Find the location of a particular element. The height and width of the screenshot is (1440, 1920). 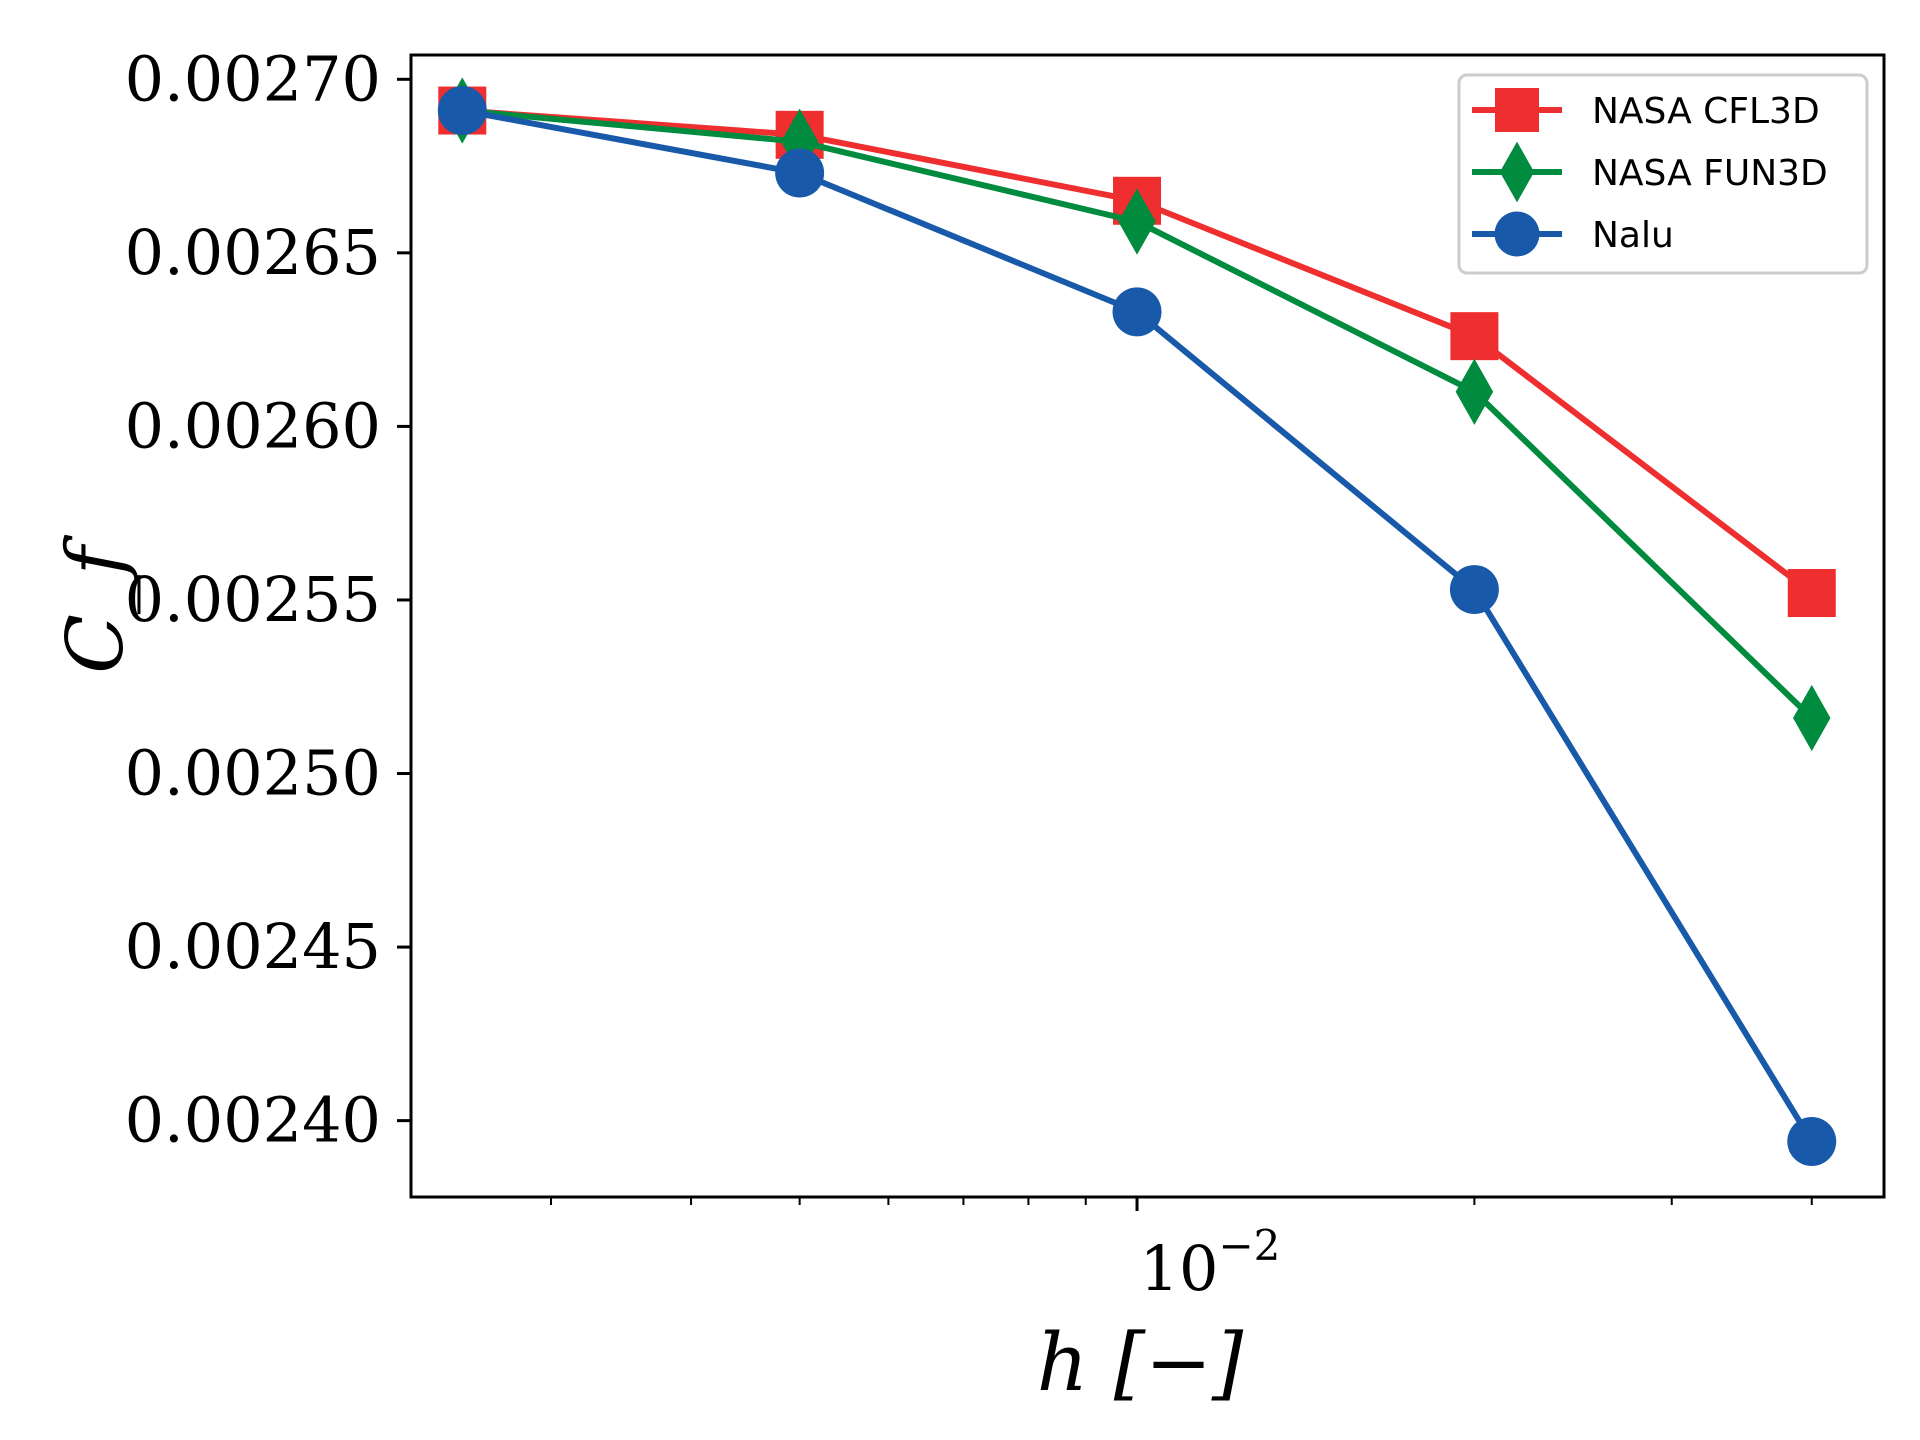

y-tick-label: 0.00270 is located at coordinates (253, 78).